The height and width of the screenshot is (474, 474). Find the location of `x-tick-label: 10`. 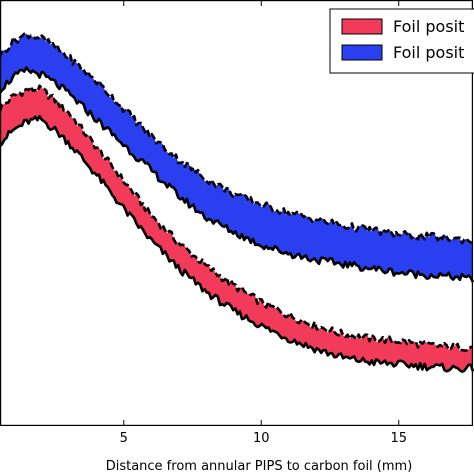

x-tick-label: 10 is located at coordinates (261, 438).